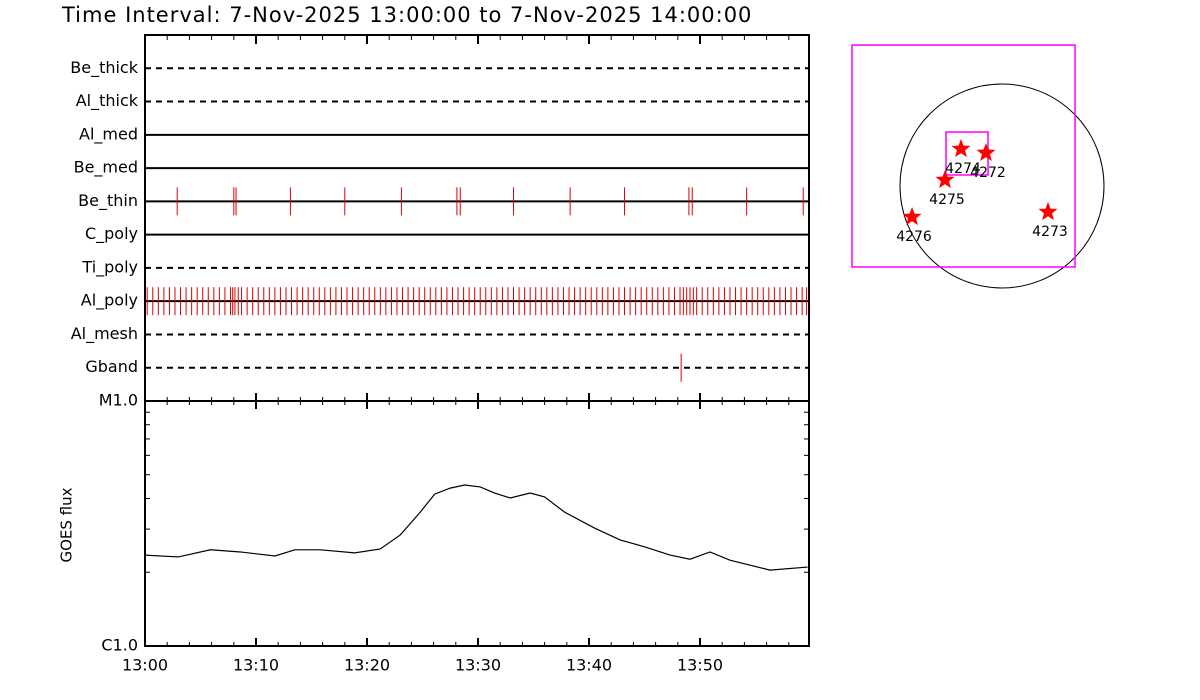  Describe the element at coordinates (1050, 232) in the screenshot. I see `region-label: 4273` at that location.